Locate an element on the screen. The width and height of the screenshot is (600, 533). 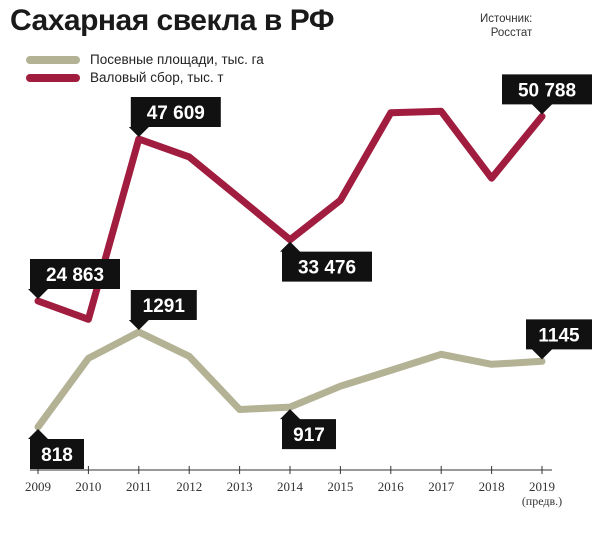
data-label-callout: 50 788 is located at coordinates (547, 94).